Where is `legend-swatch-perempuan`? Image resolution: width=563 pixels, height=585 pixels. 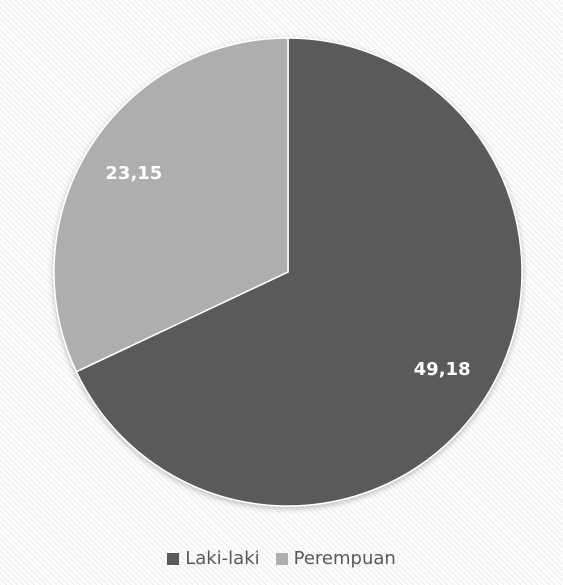 legend-swatch-perempuan is located at coordinates (281, 558).